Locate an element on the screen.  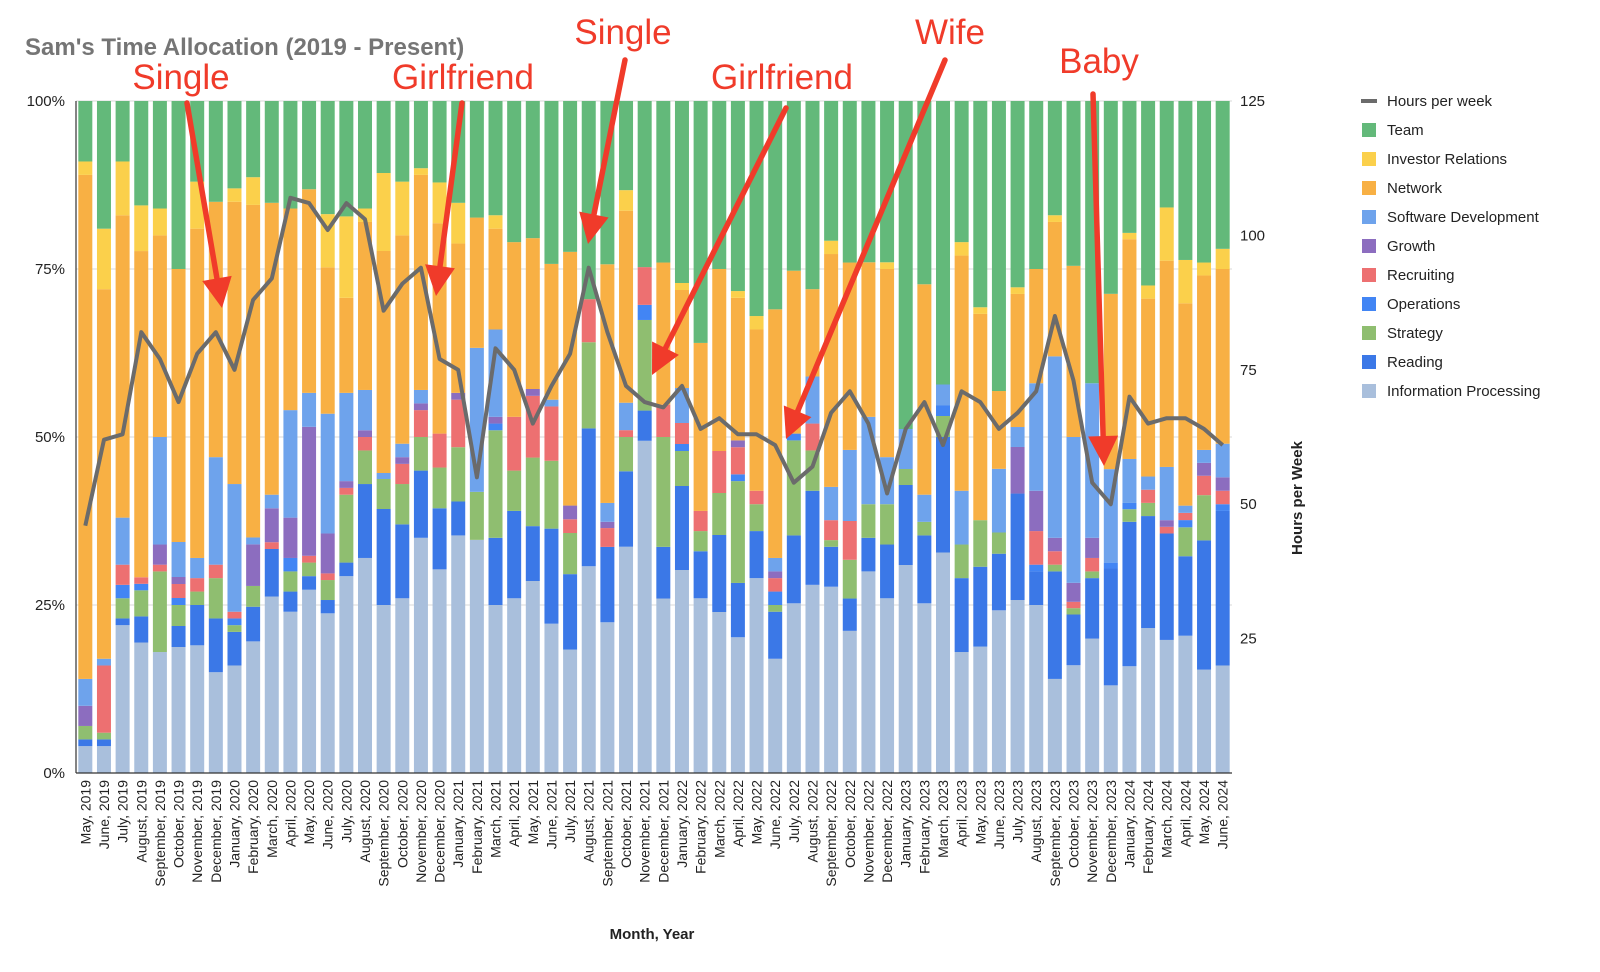
x-tick-label: January, 2024 is located at coordinates (1130, 824).